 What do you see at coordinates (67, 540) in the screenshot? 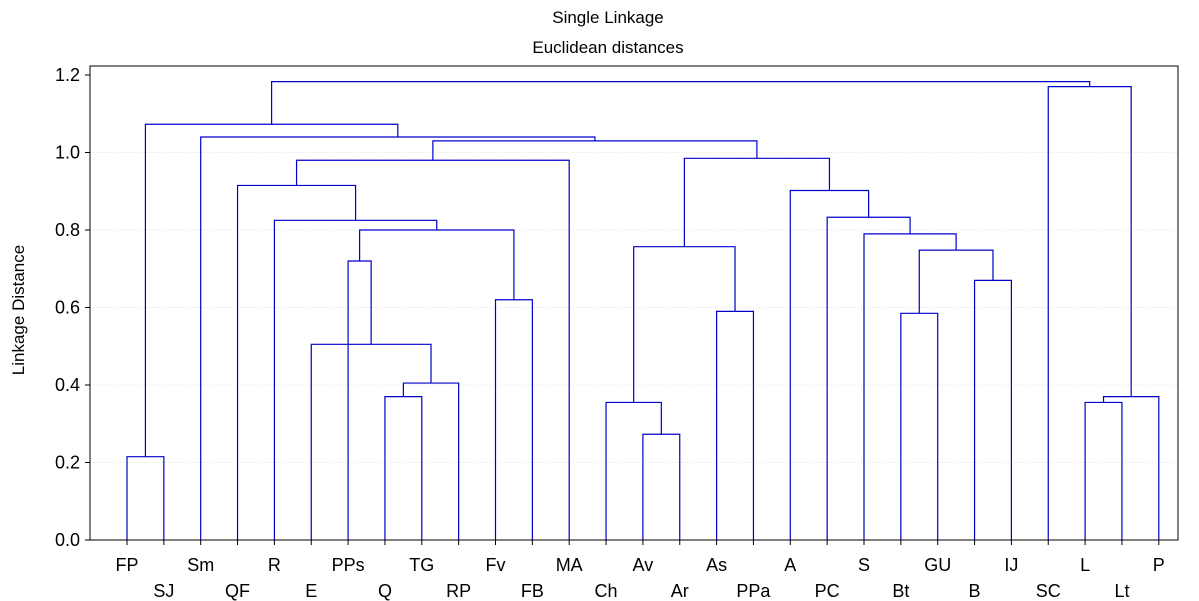
I see `y-tick-label: 0.0` at bounding box center [67, 540].